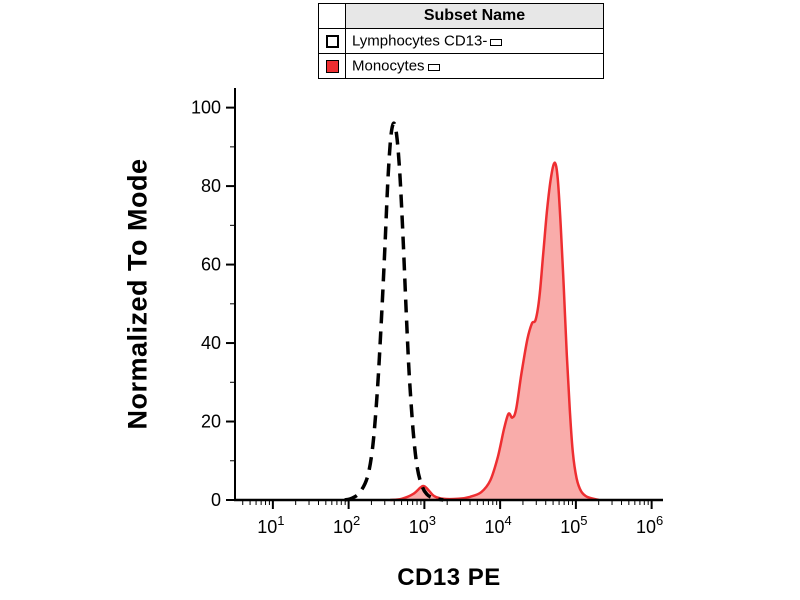  I want to click on x-tick-label: 10⁵, so click(573, 525).